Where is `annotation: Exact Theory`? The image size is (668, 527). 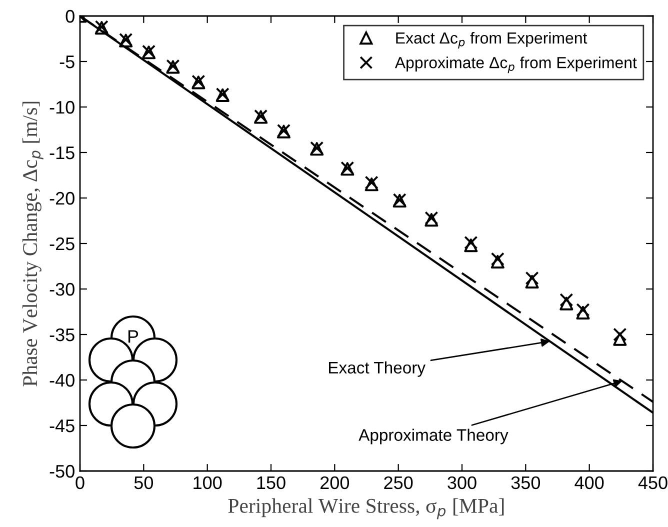 annotation: Exact Theory is located at coordinates (377, 369).